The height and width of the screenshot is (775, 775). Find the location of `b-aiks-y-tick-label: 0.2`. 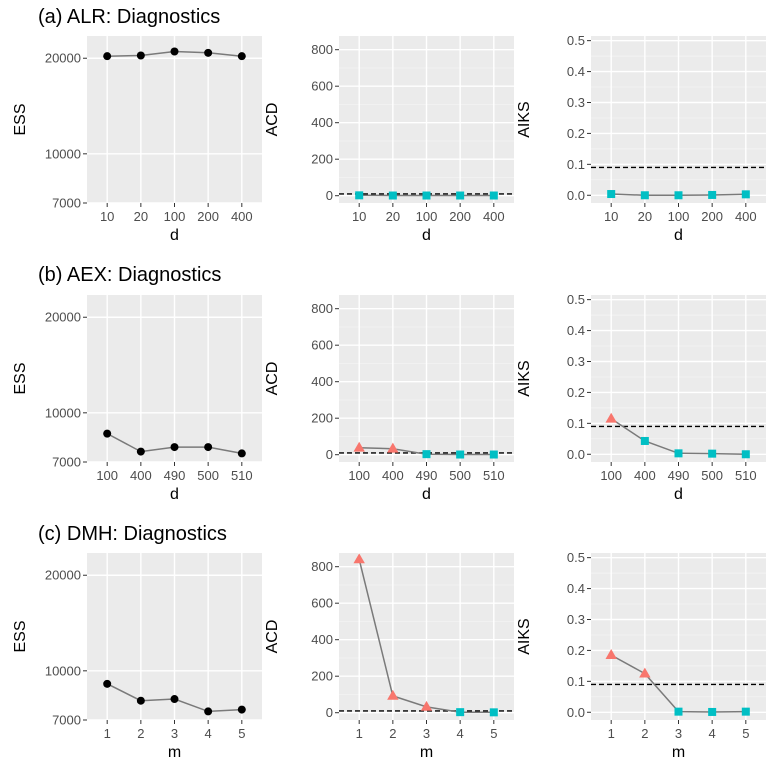

b-aiks-y-tick-label: 0.2 is located at coordinates (576, 392).